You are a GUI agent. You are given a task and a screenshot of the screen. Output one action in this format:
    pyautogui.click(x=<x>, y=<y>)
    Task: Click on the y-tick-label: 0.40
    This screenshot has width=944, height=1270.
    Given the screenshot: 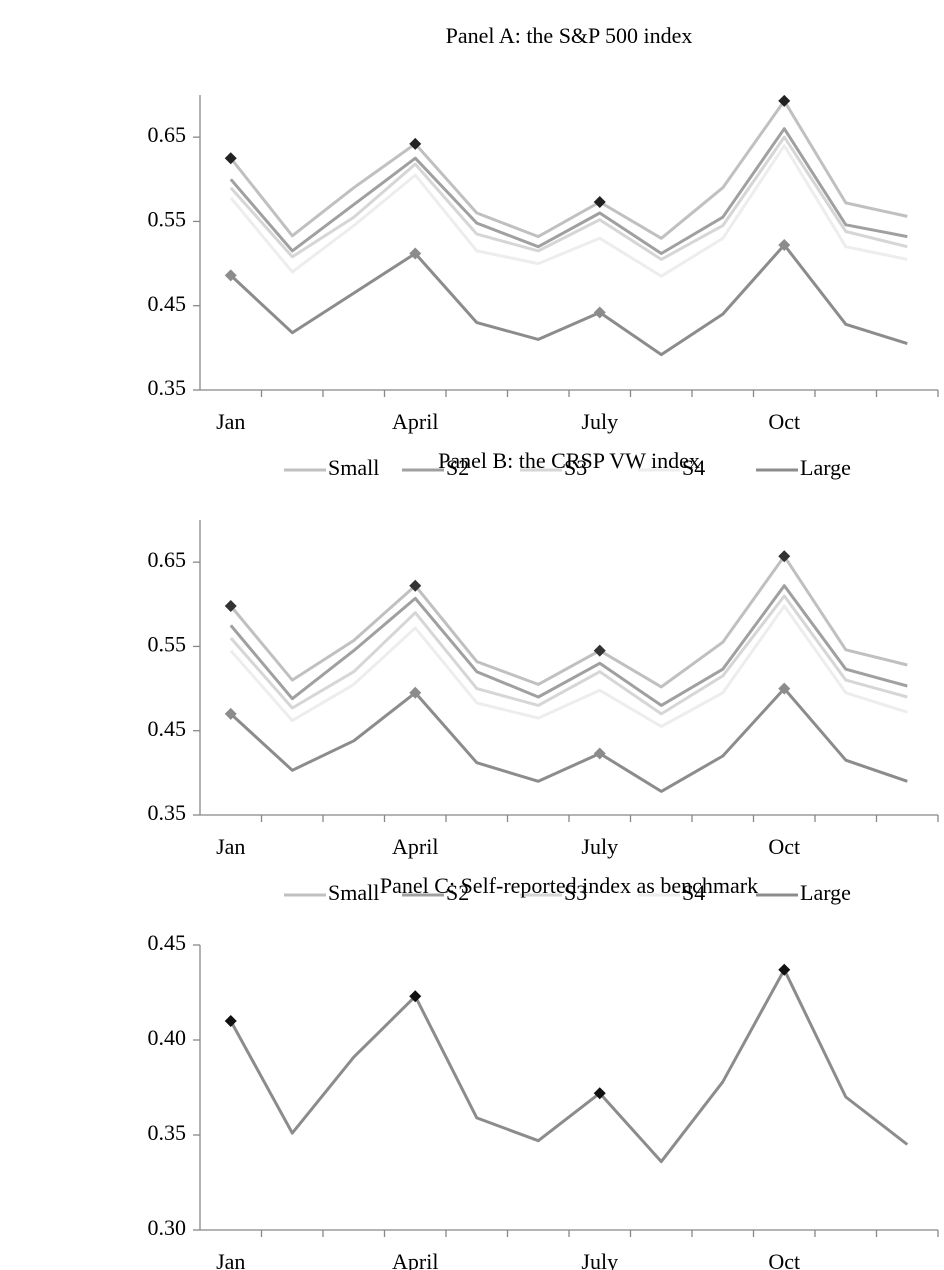 What is the action you would take?
    pyautogui.click(x=167, y=1037)
    